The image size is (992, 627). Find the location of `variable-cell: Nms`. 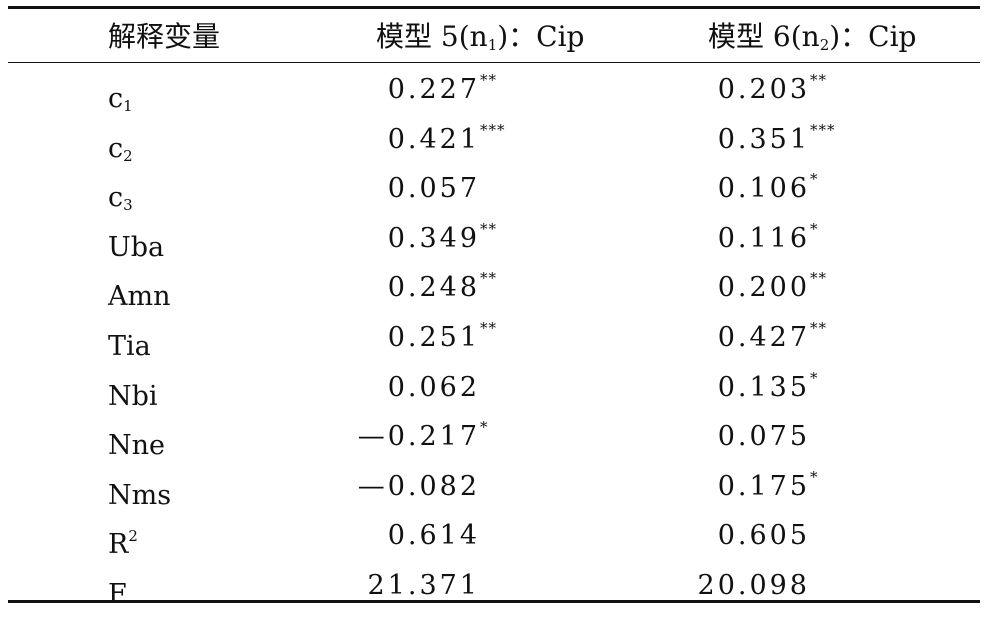

variable-cell: Nms is located at coordinates (140, 495).